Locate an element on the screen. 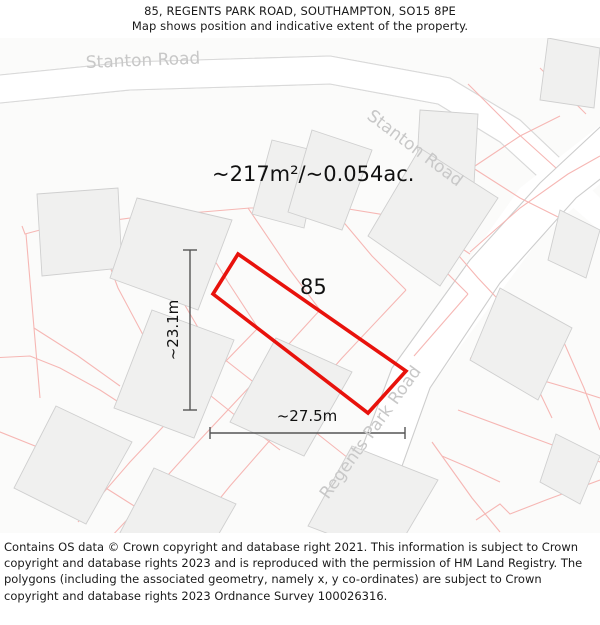 The width and height of the screenshot is (600, 625). dimension-lines is located at coordinates (294, 344).